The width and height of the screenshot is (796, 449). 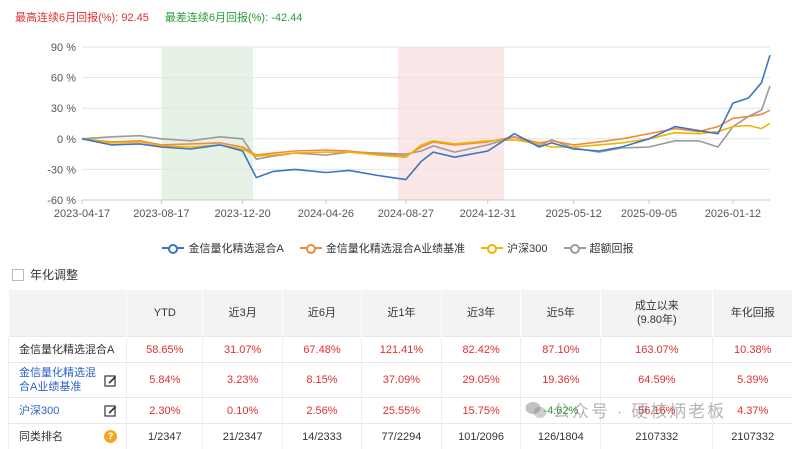 What do you see at coordinates (165, 313) in the screenshot?
I see `column-header: YTD` at bounding box center [165, 313].